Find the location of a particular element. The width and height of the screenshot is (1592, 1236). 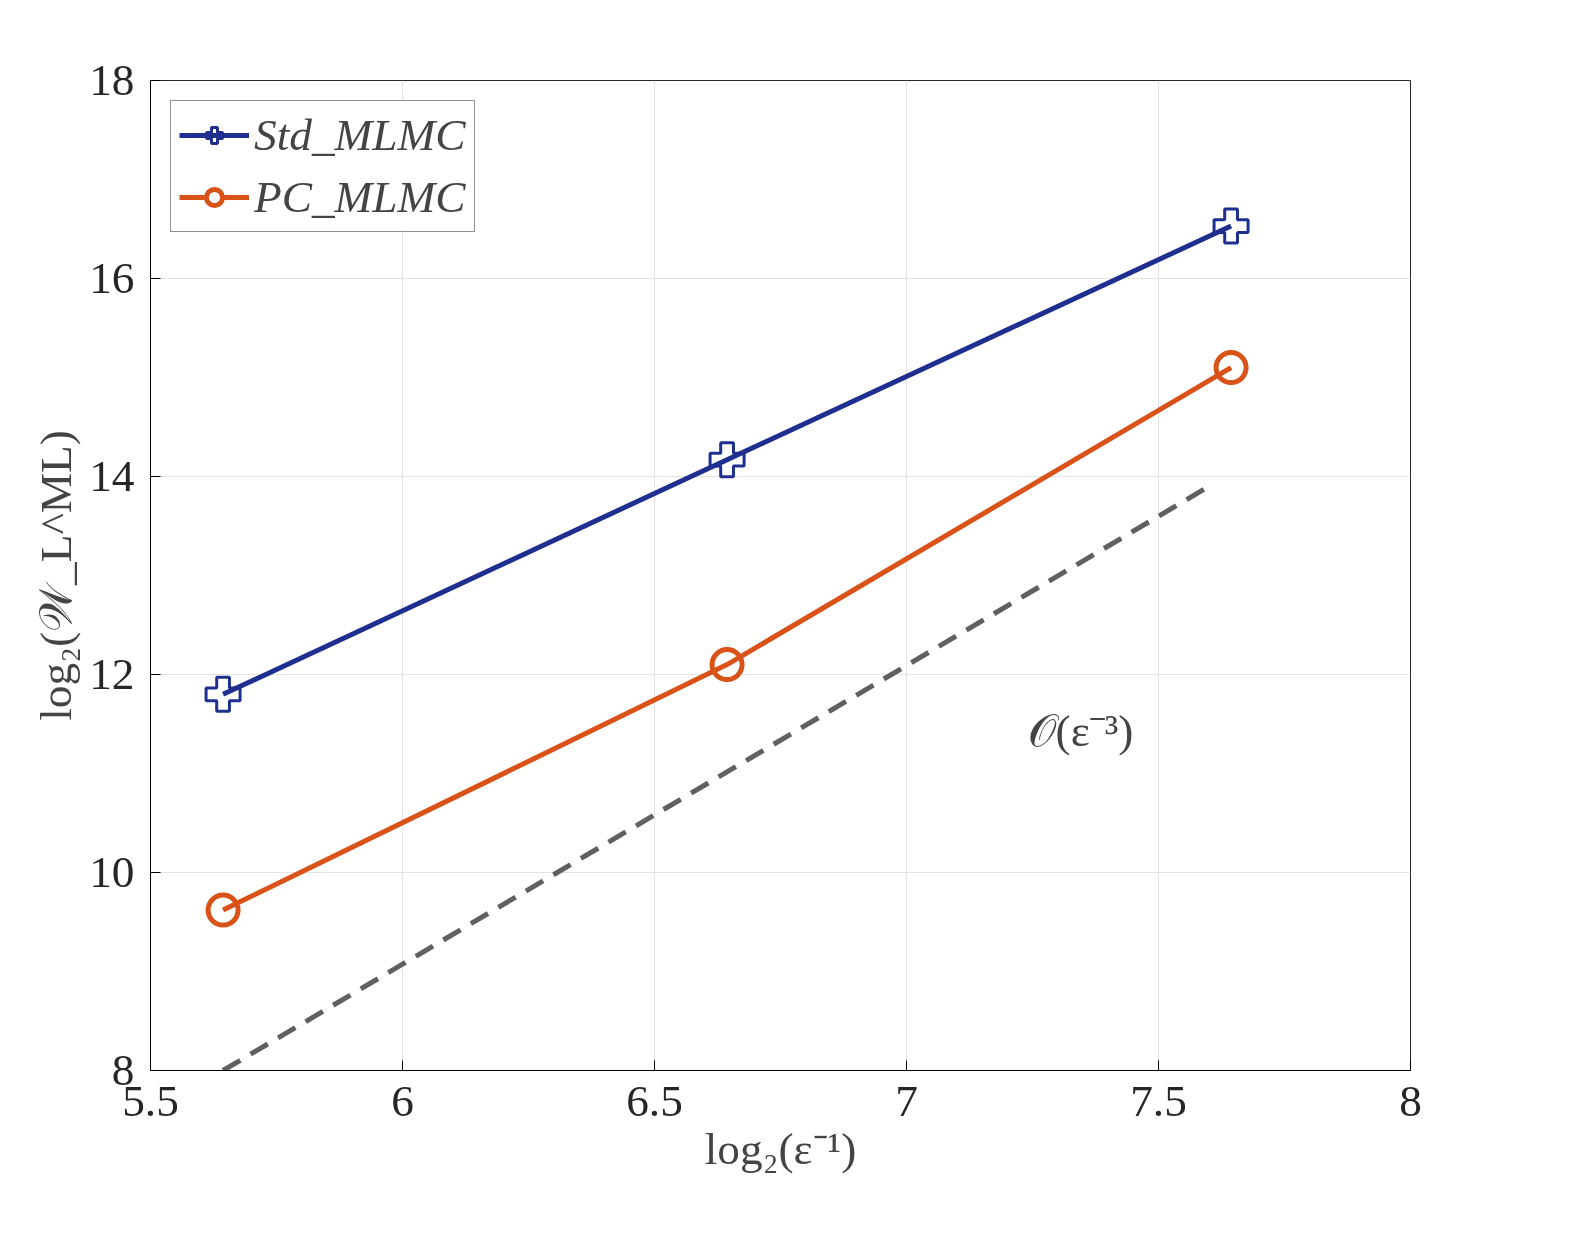

legend-label: PC_MLMC is located at coordinates (360, 197).